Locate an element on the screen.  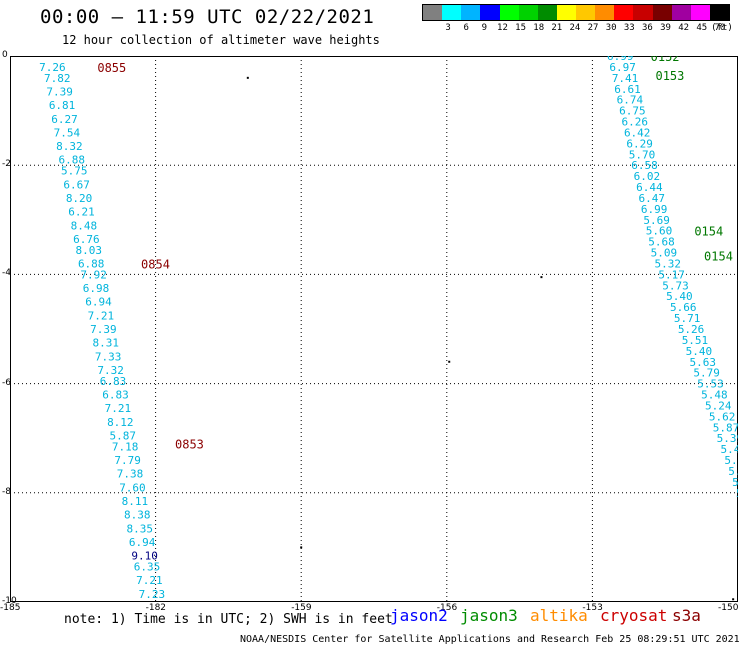
swh-label: 5.60 is located at coordinates (659, 231).